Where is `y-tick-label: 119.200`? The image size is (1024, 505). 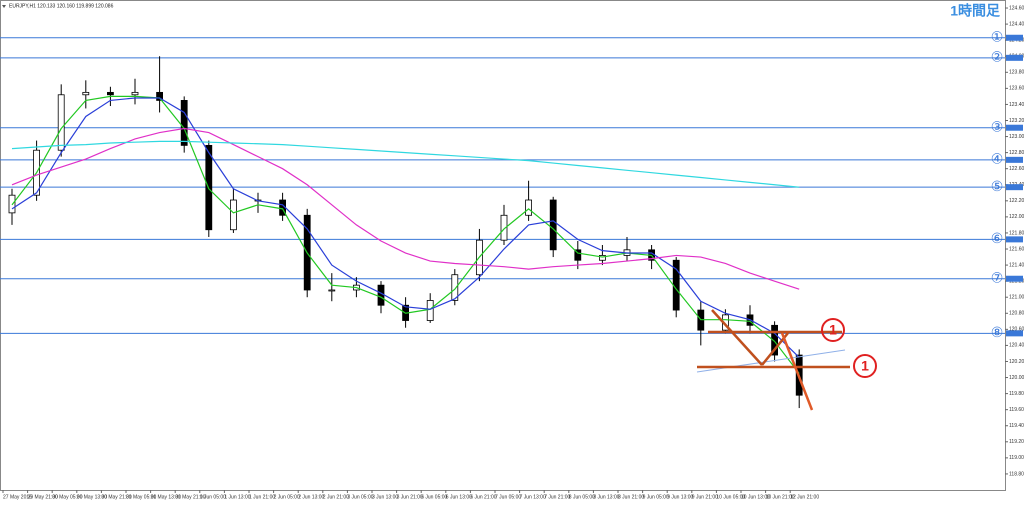
y-tick-label: 119.200 is located at coordinates (1016, 442).